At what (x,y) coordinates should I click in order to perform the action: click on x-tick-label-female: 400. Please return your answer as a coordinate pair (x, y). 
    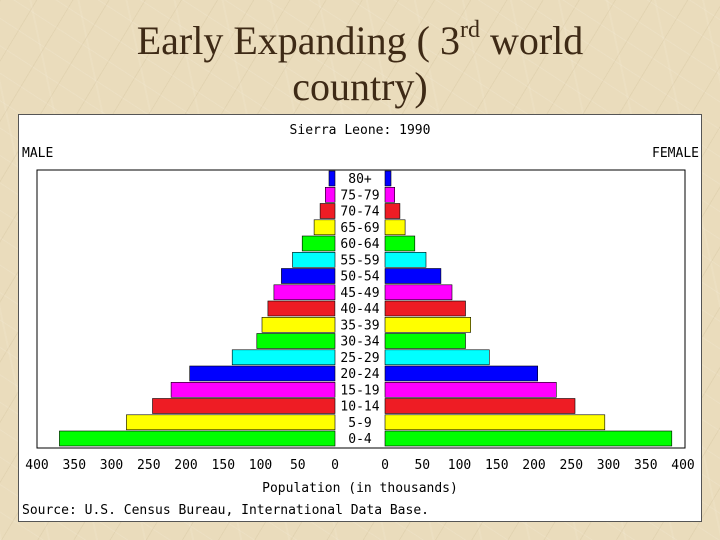
    Looking at the image, I should click on (682, 465).